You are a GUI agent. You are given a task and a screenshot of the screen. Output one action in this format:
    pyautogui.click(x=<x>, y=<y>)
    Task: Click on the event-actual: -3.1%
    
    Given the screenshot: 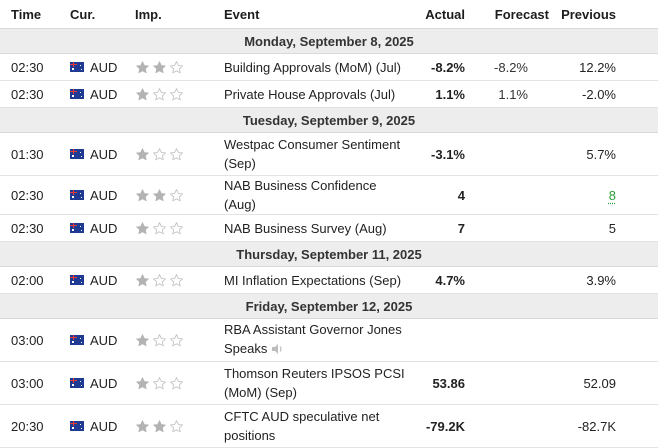 What is the action you would take?
    pyautogui.click(x=441, y=154)
    